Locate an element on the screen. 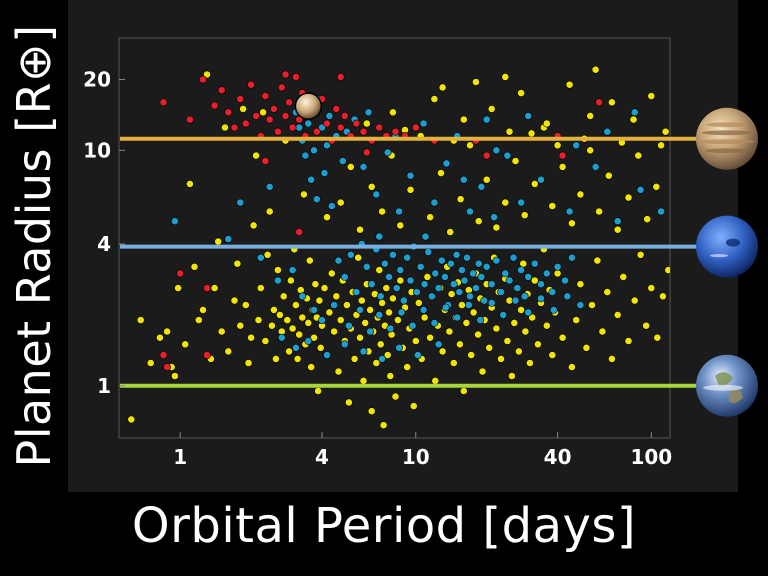 The height and width of the screenshot is (576, 768). x-axis-ticks: 1 4 10 40 100 is located at coordinates (422, 450).